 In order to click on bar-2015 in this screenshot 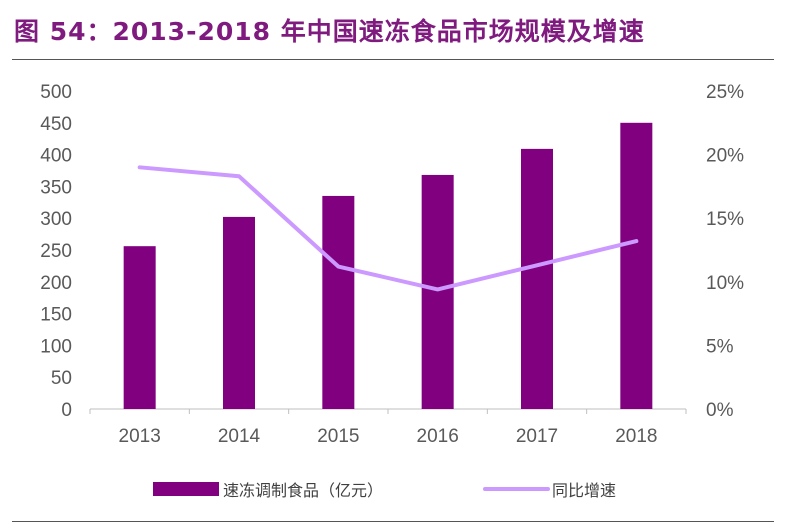, I will do `click(338, 302)`.